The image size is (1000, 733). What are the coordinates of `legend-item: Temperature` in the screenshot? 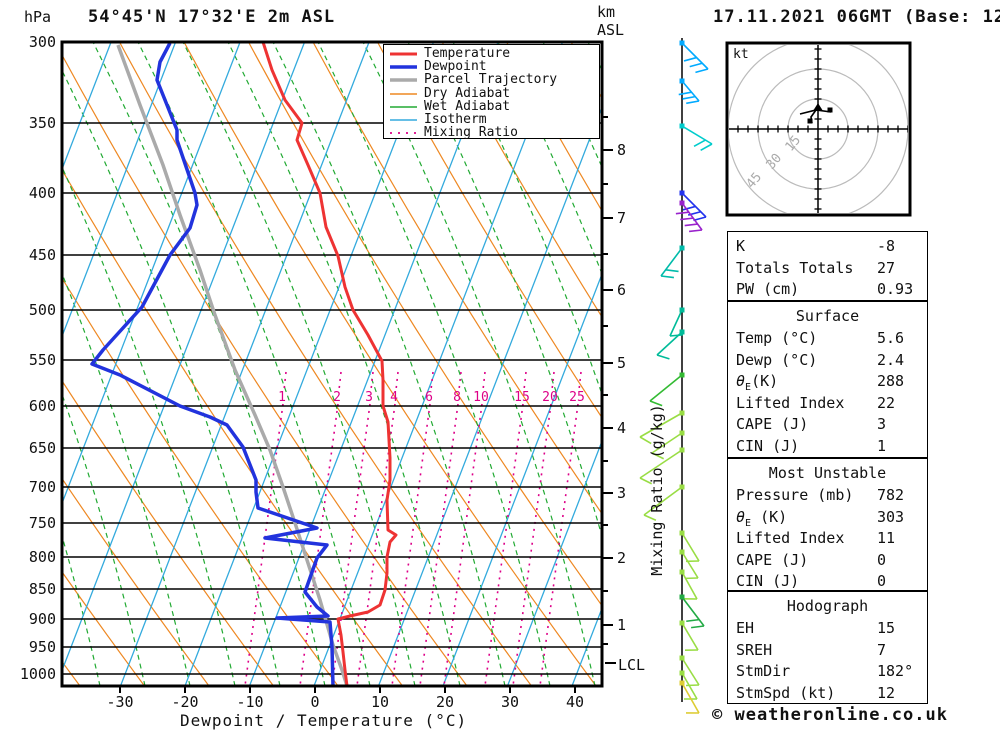 It's located at (491, 53).